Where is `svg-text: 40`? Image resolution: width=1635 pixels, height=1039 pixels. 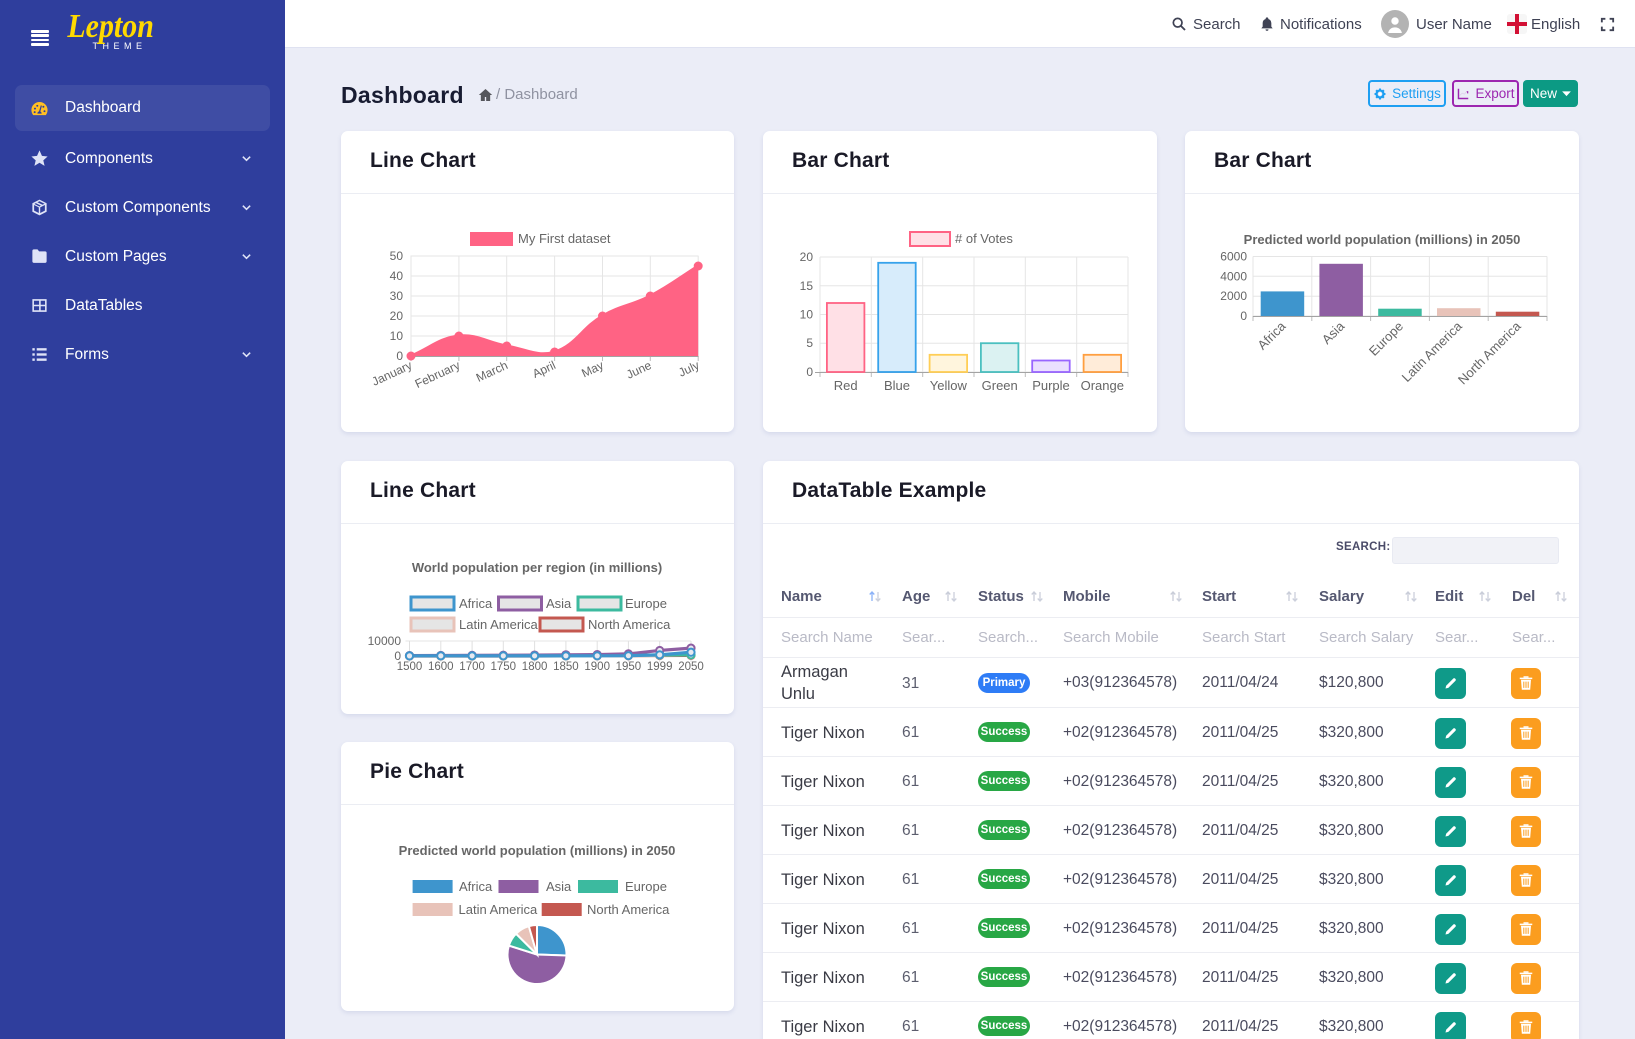 svg-text: 40 is located at coordinates (397, 276).